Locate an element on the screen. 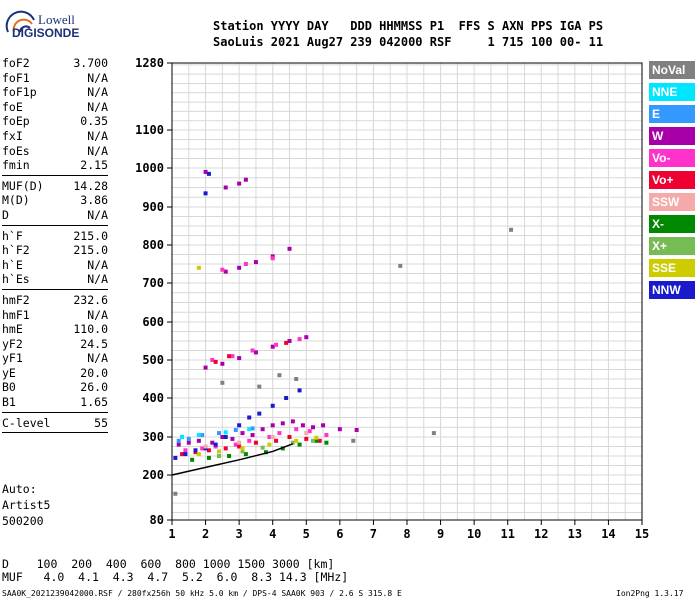  param-row: B0 26.0 is located at coordinates (55, 387).